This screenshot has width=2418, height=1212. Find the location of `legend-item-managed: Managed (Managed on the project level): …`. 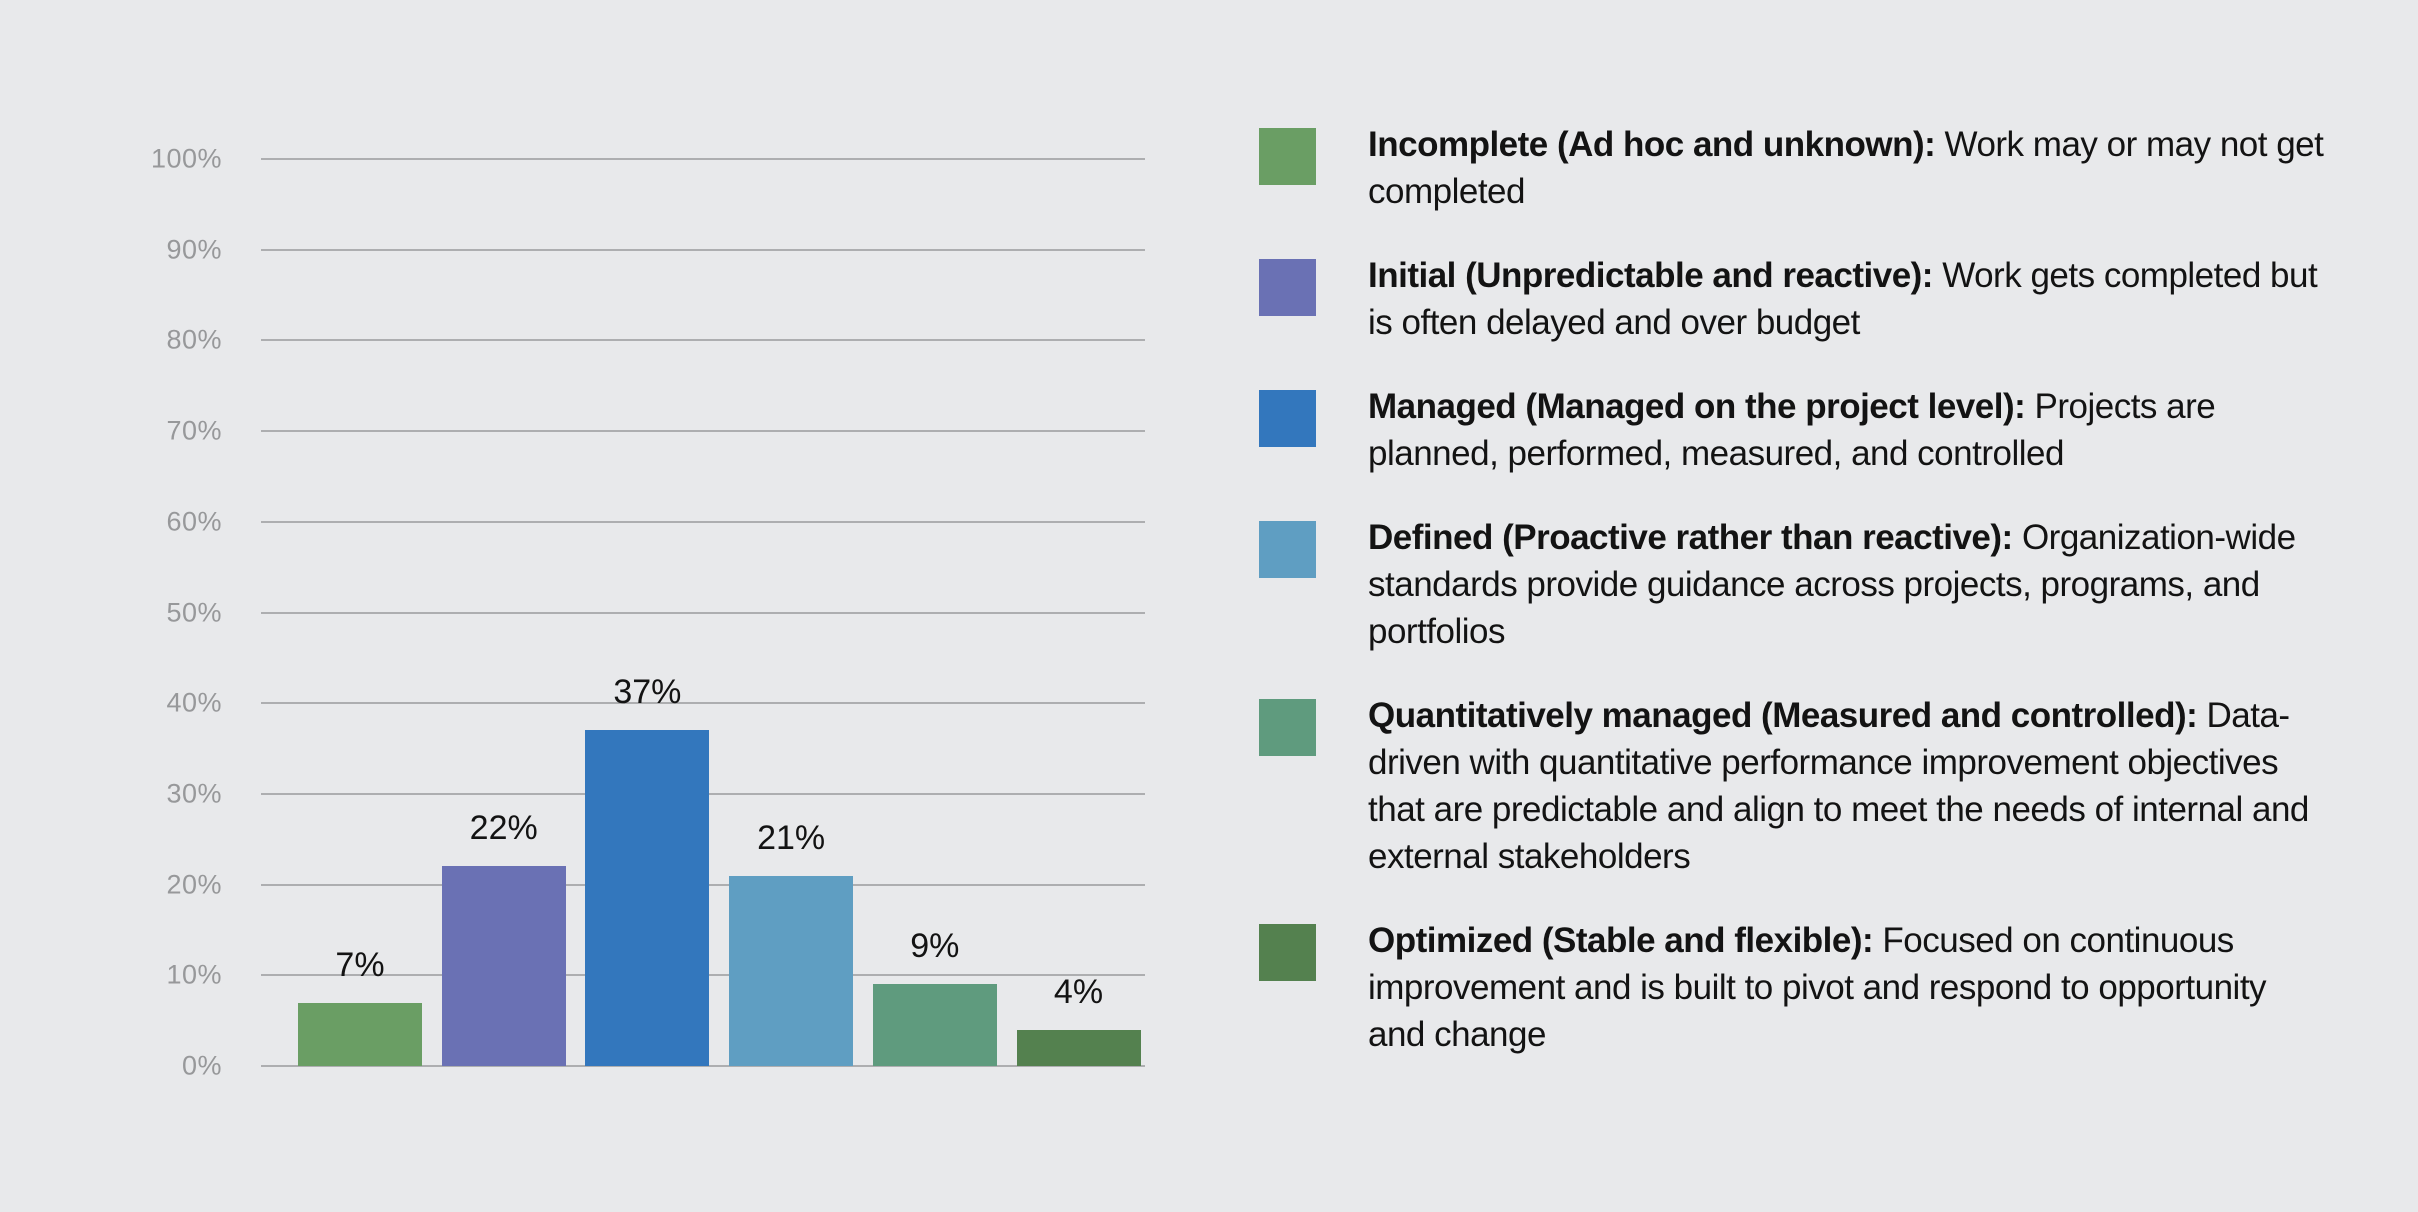

legend-item-managed: Managed (Managed on the project level): … is located at coordinates (1801, 432).